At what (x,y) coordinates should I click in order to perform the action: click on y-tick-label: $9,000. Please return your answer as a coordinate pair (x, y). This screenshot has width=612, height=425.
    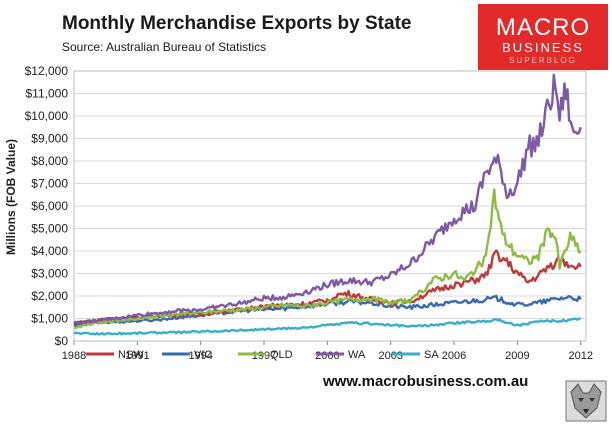
    Looking at the image, I should click on (49, 139).